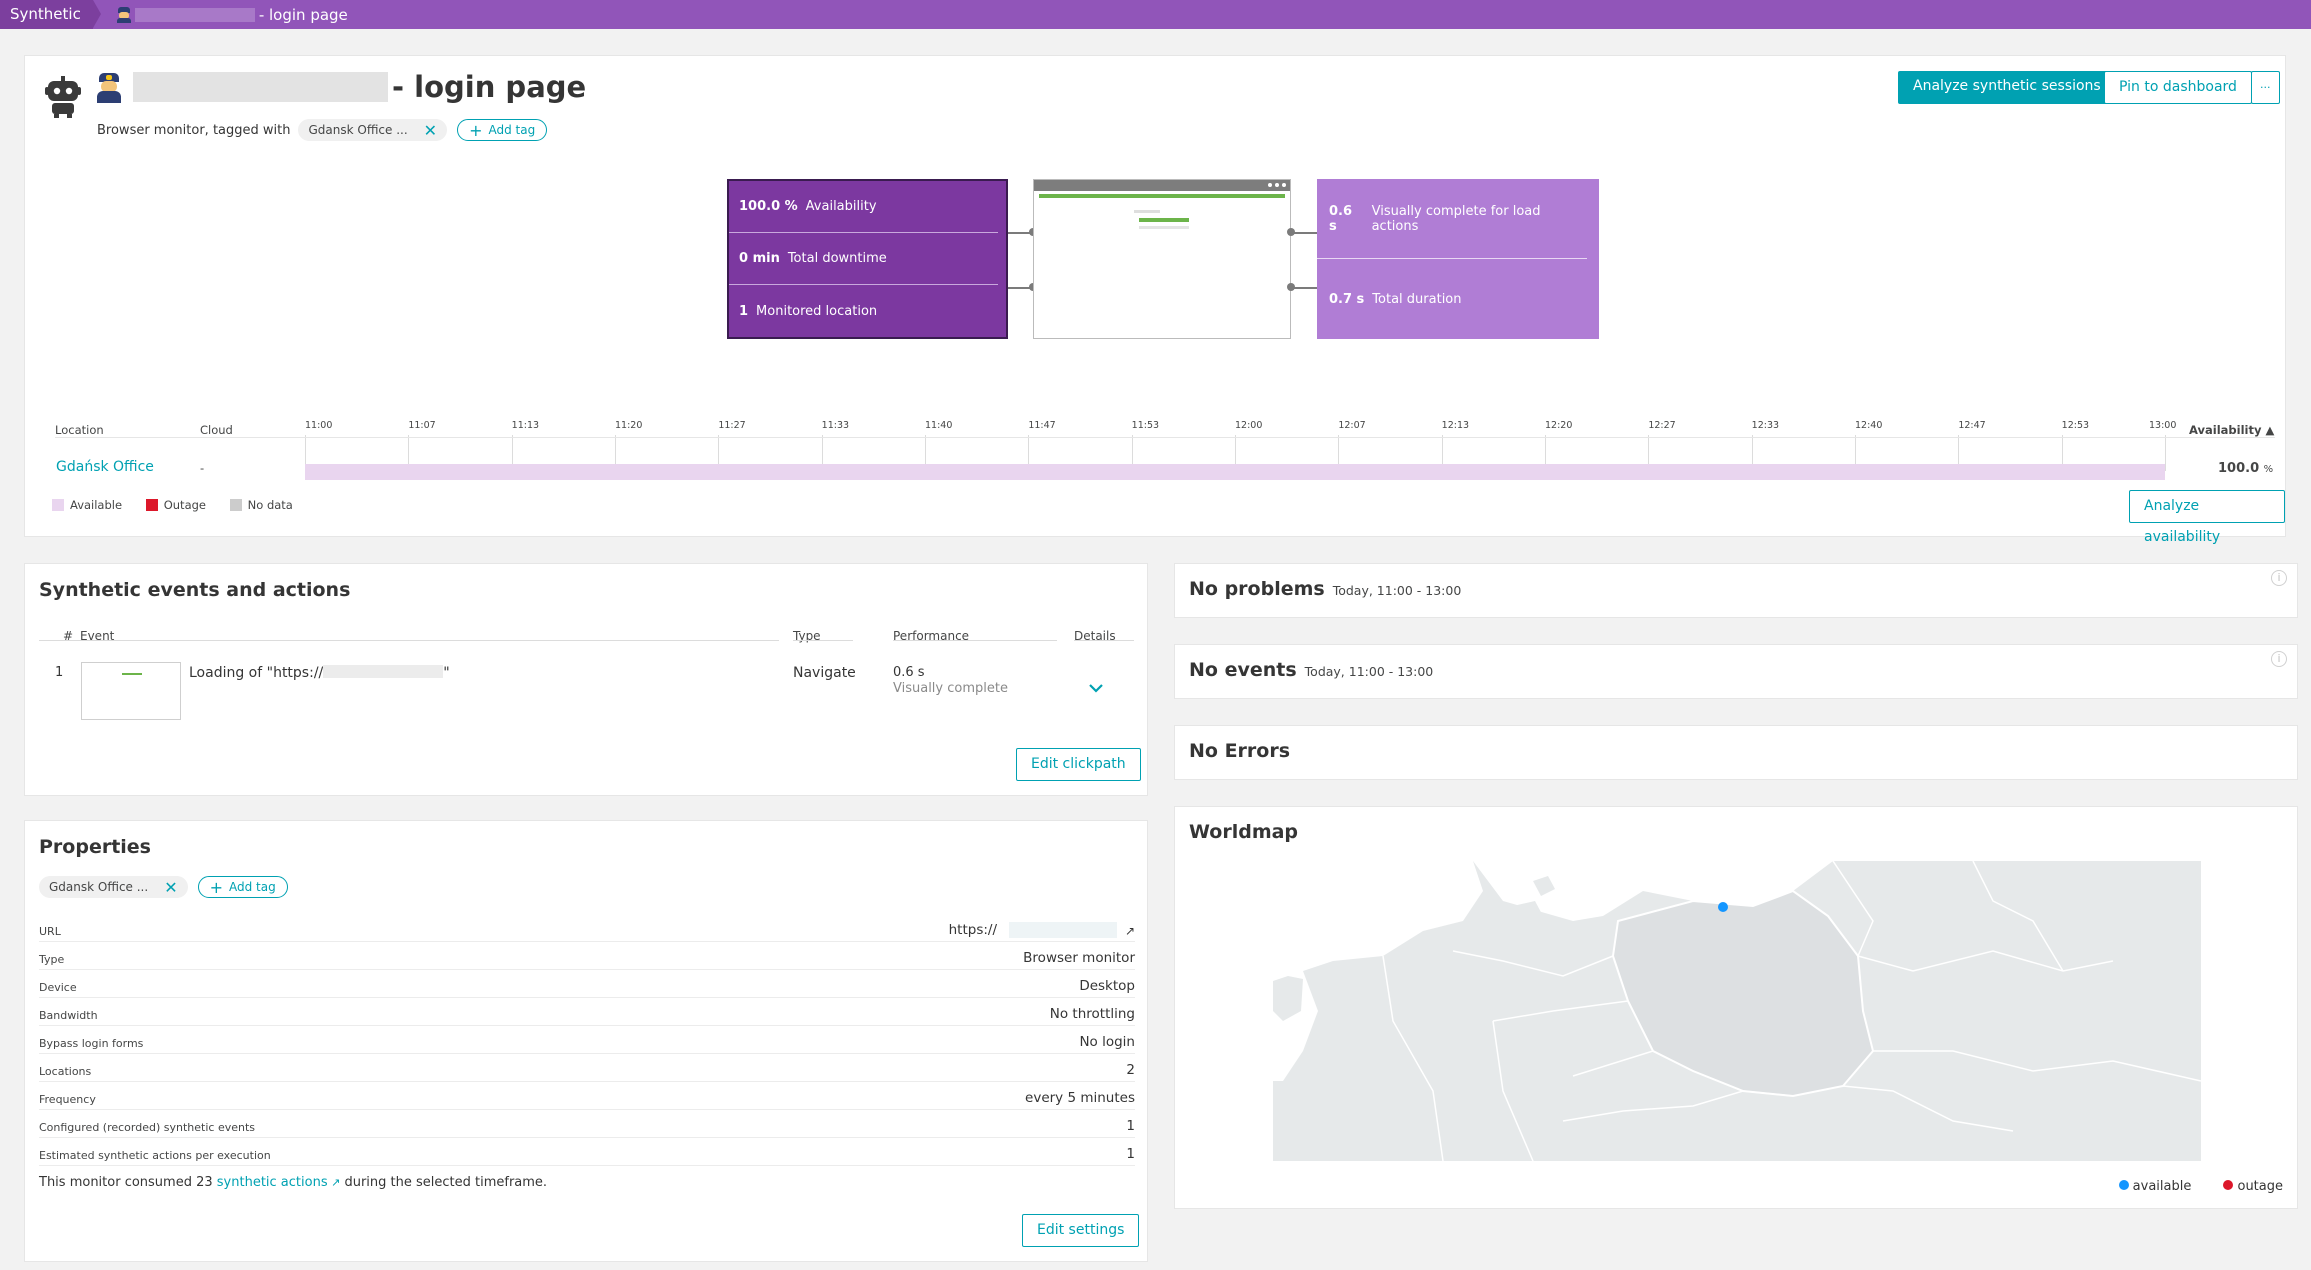 This screenshot has height=1270, width=2311. I want to click on property-key: Locations, so click(65, 1071).